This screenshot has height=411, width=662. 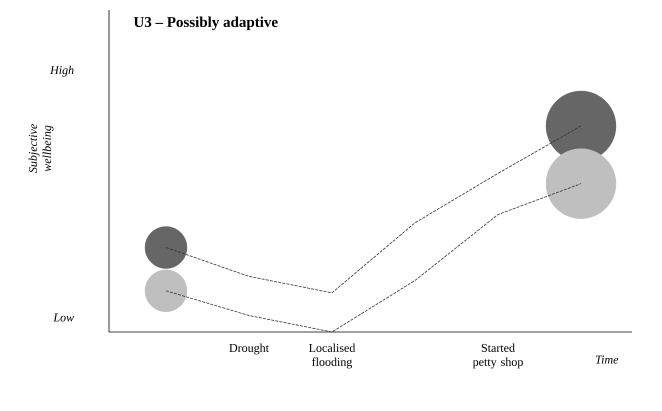 I want to click on y-axis-title: Subjective wellbeing, so click(x=41, y=148).